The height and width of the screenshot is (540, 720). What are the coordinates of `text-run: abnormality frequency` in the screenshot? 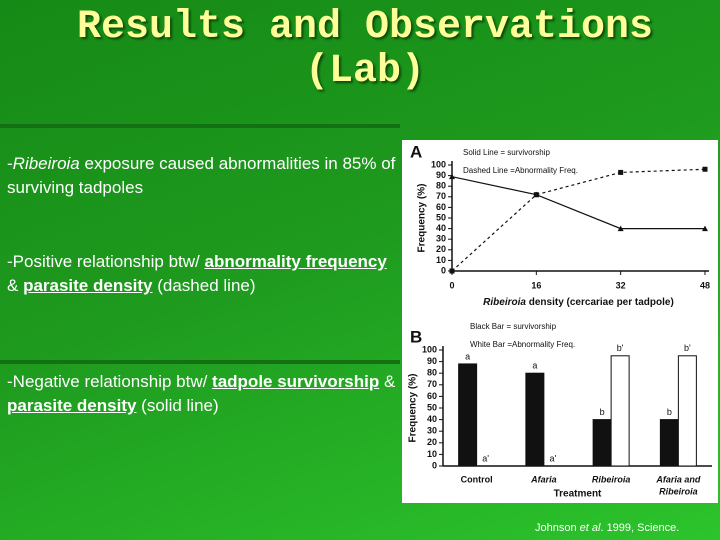 It's located at (295, 261).